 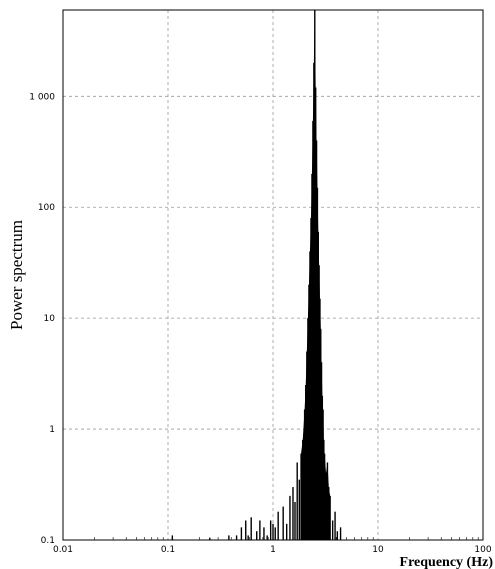 I want to click on y-tick-label: 1, so click(x=52, y=430).